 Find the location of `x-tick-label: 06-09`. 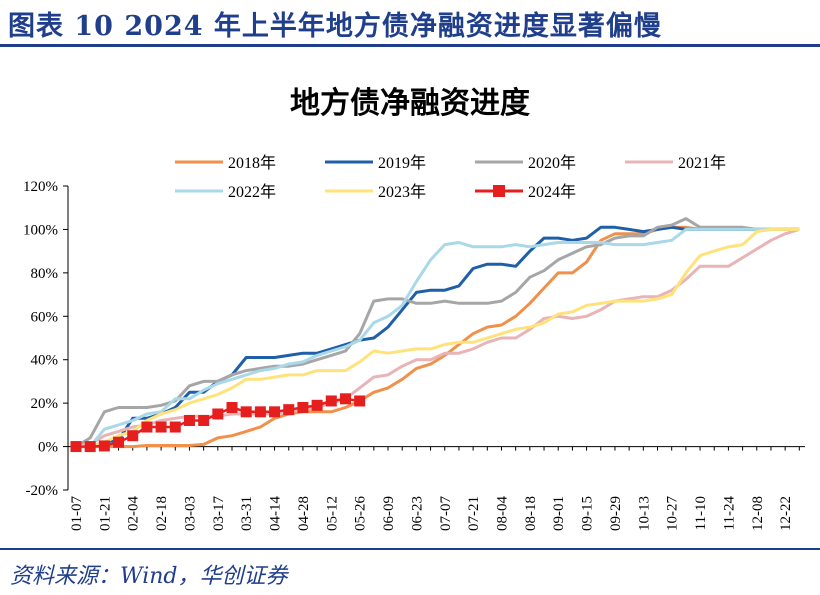

x-tick-label: 06-09 is located at coordinates (389, 513).